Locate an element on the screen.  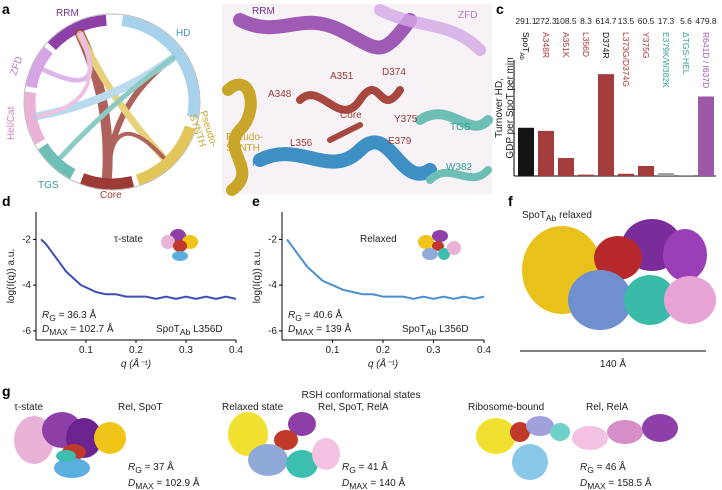
state-organisms: Rel, SpoT, RelA is located at coordinates (353, 407).